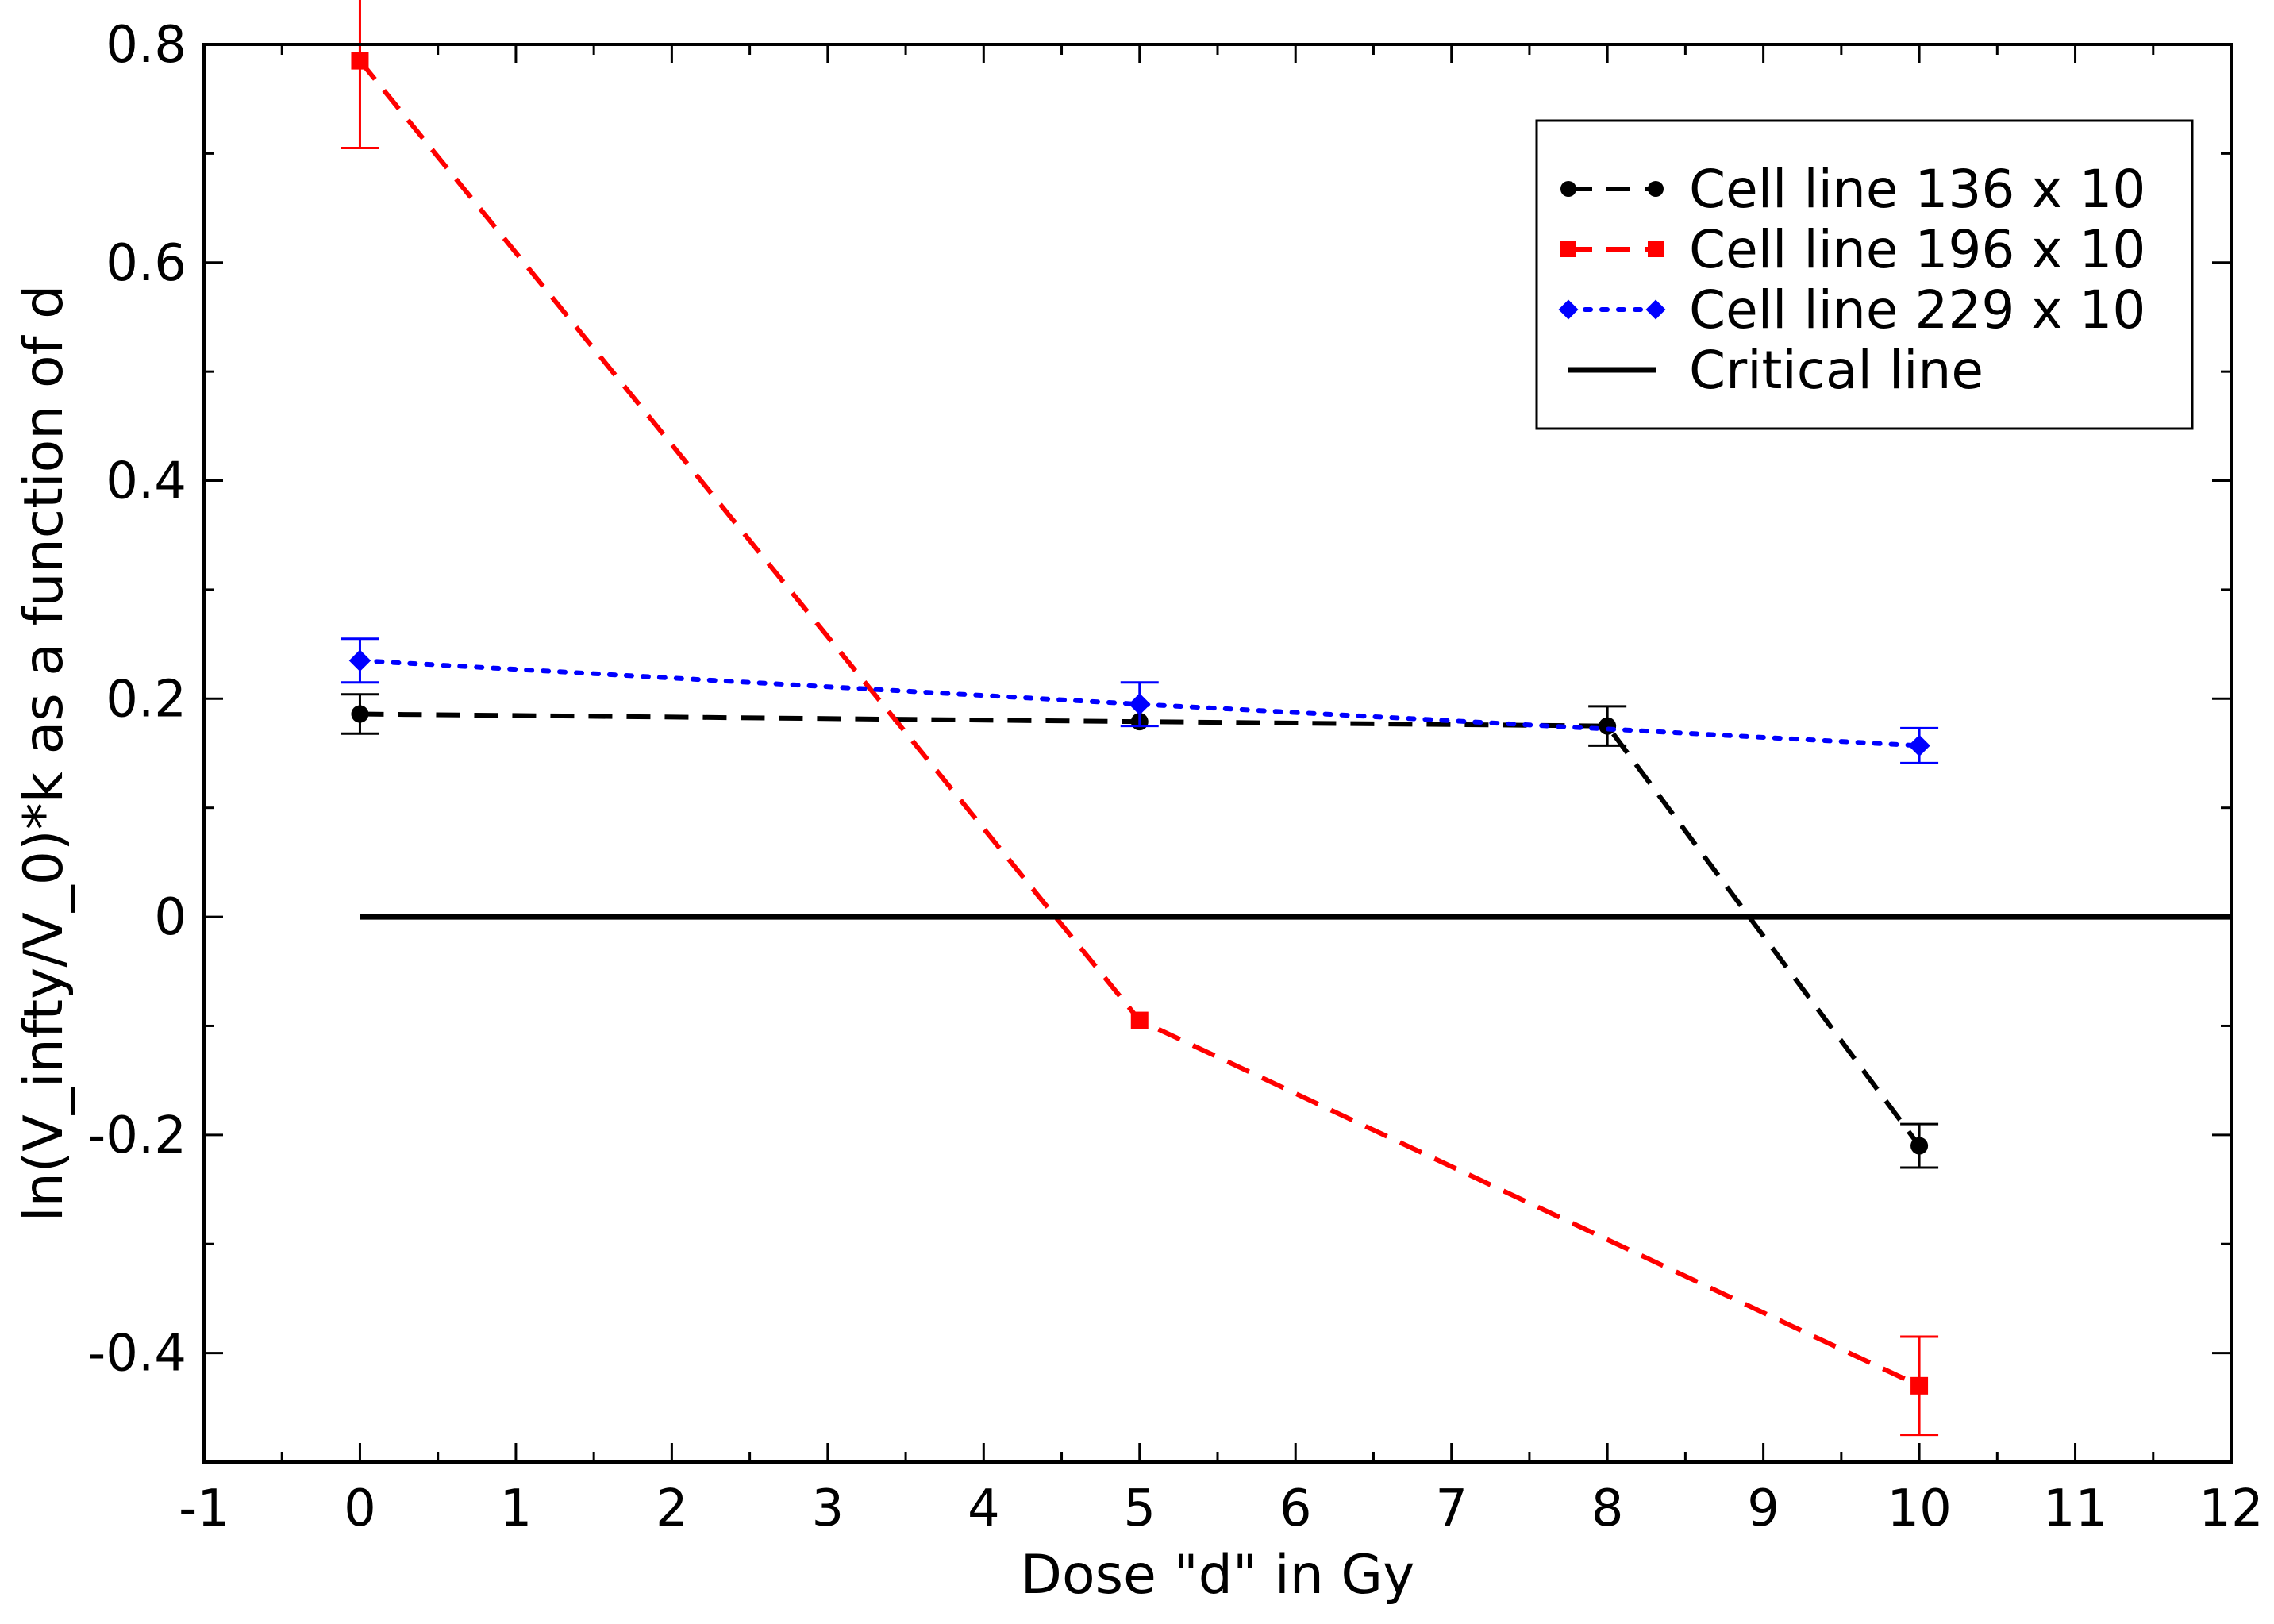 This screenshot has width=2274, height=1624. Describe the element at coordinates (44, 753) in the screenshot. I see `y-axis-label: ln(V_infty/V_0)*k as a function of d` at that location.